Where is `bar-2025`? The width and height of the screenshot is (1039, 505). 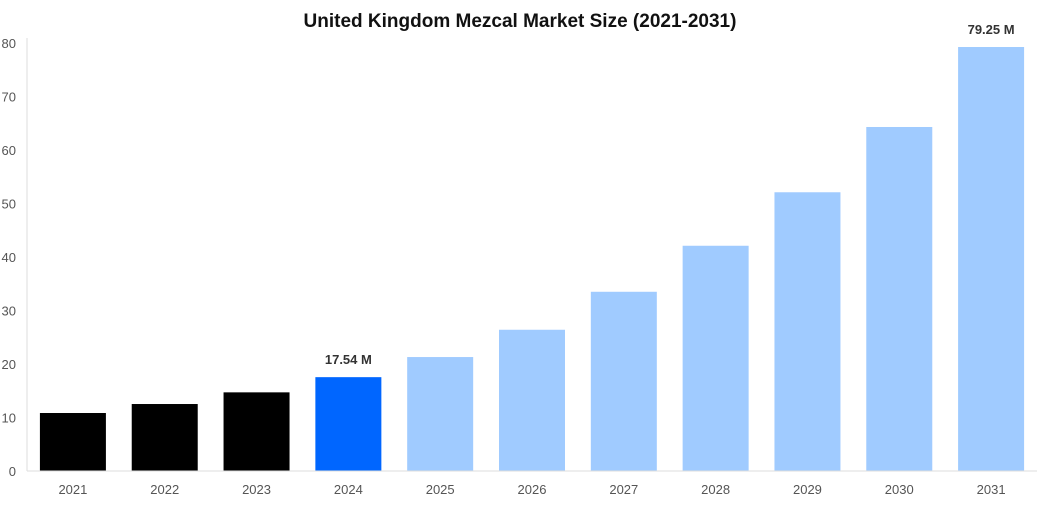 bar-2025 is located at coordinates (440, 414).